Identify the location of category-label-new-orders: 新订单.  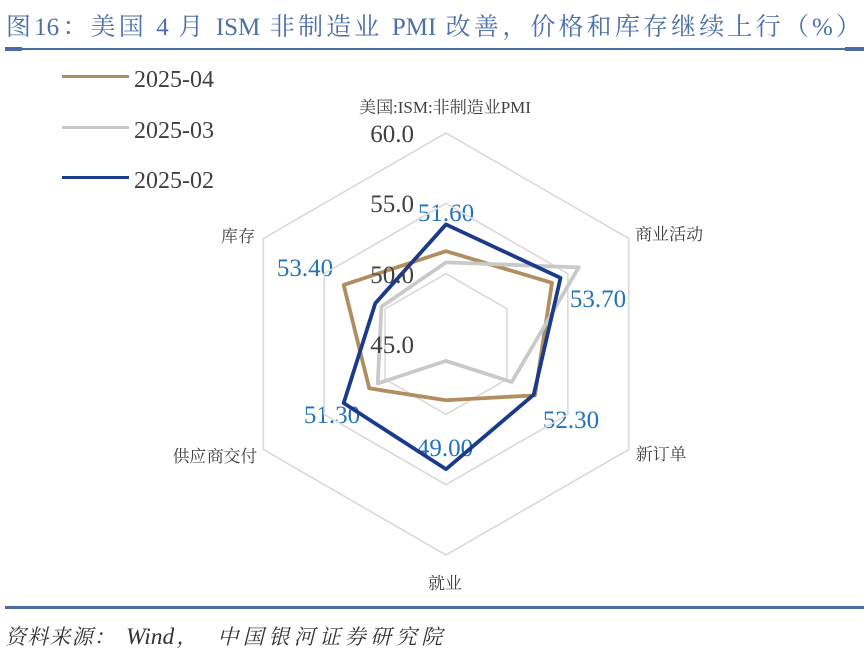
(661, 452).